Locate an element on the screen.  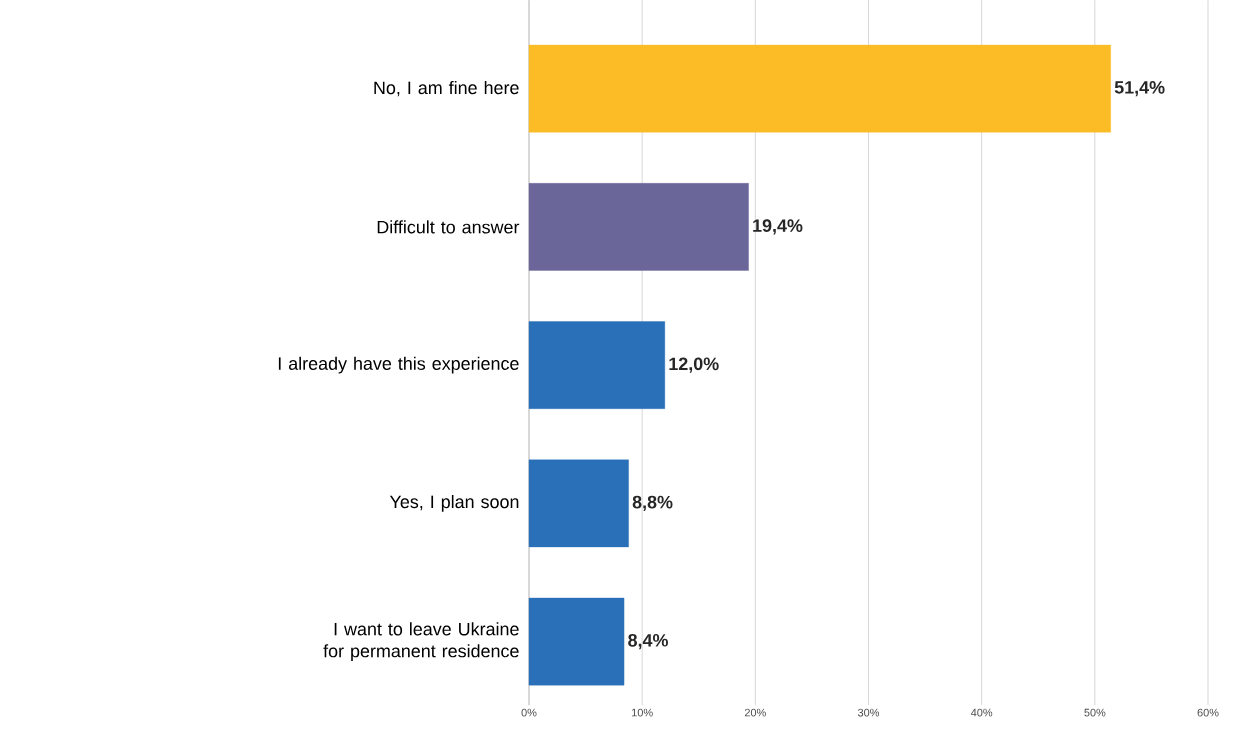
y-tick-label: No, I am fine here is located at coordinates (446, 88).